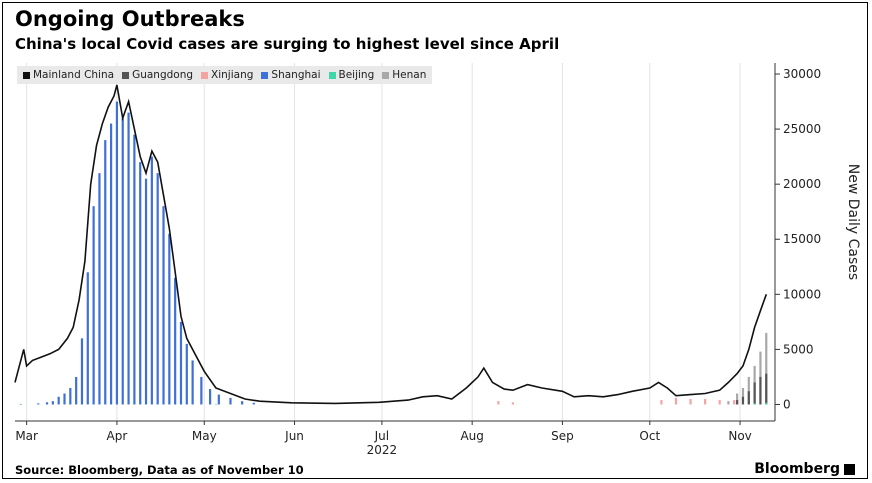  What do you see at coordinates (562, 436) in the screenshot?
I see `x-tick-label: Sep` at bounding box center [562, 436].